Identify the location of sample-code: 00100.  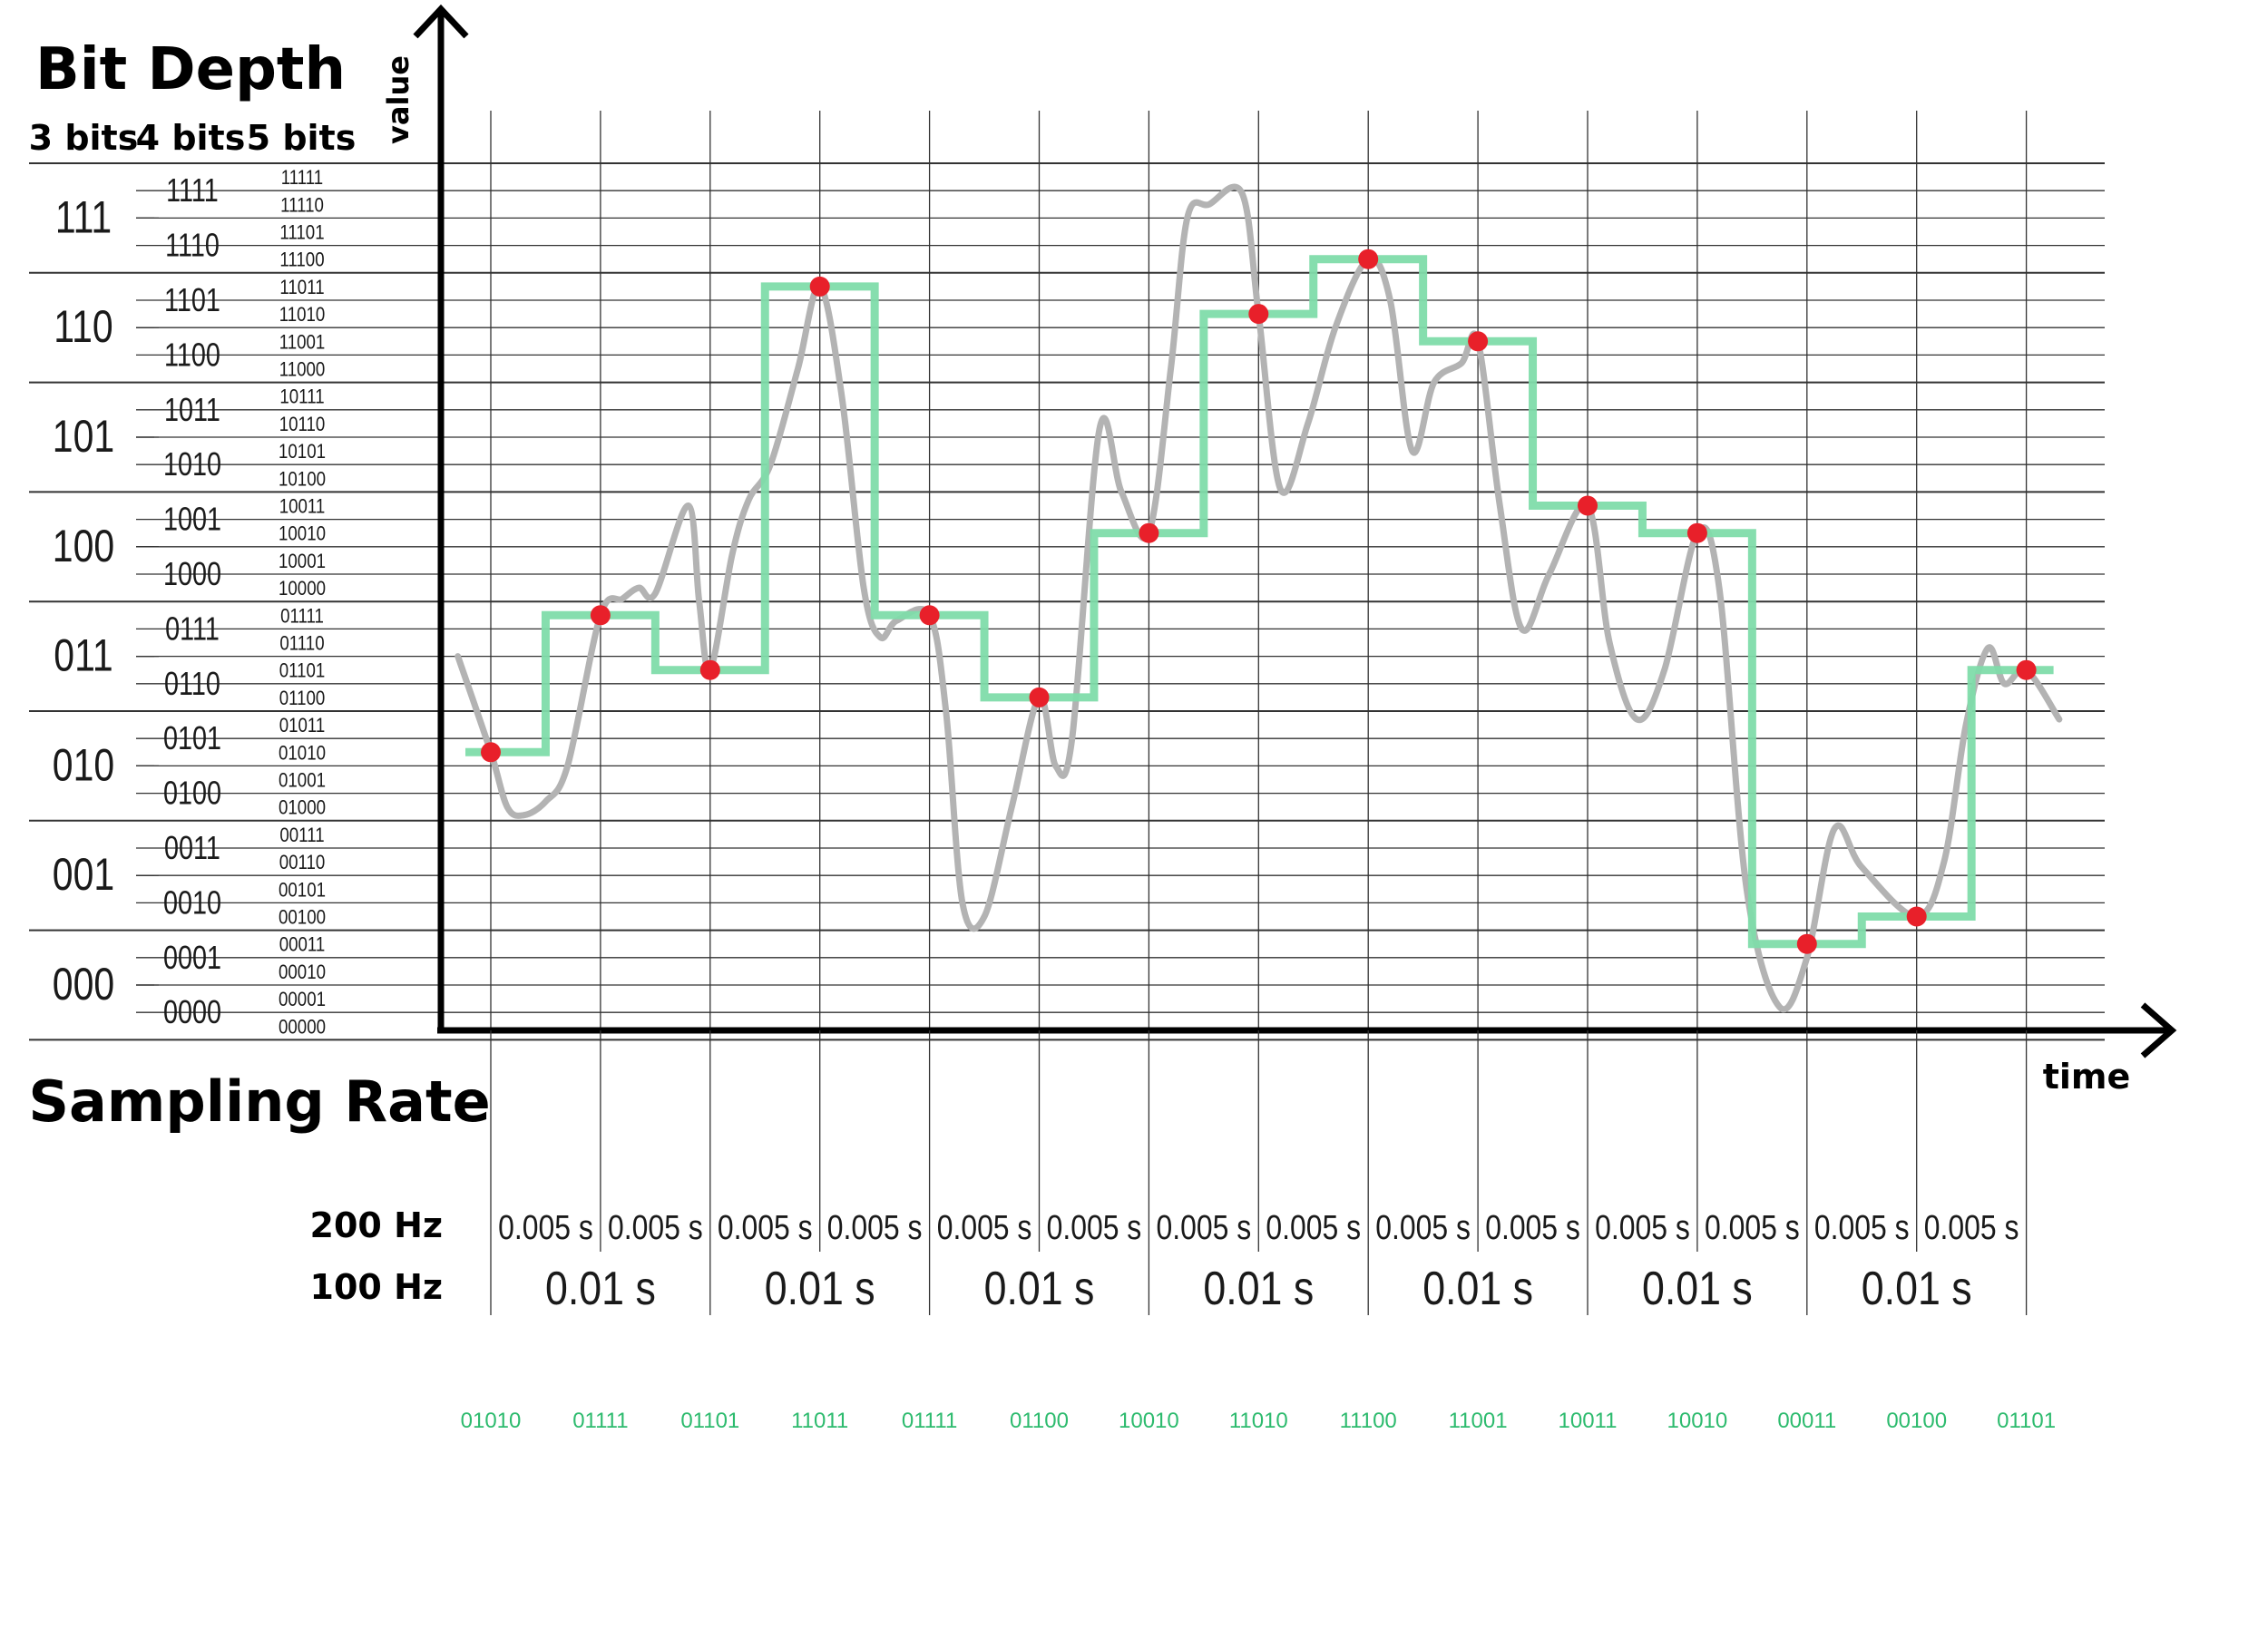
(1917, 1421).